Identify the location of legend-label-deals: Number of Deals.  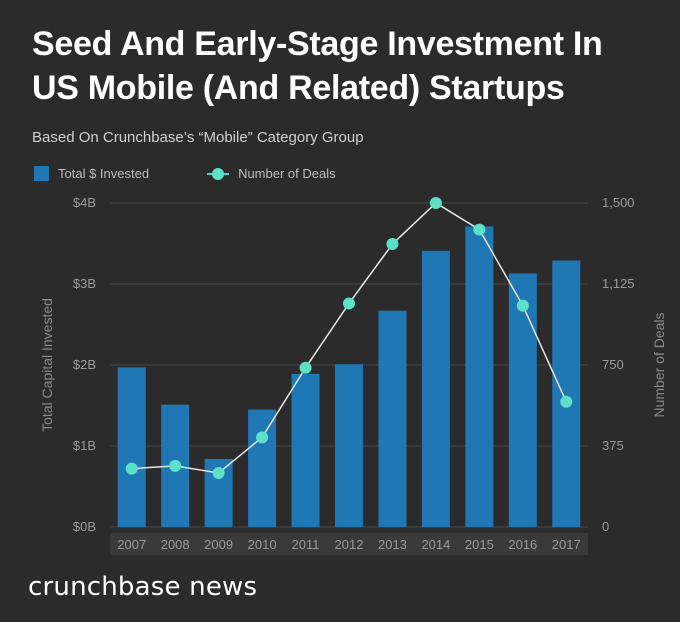
(287, 173).